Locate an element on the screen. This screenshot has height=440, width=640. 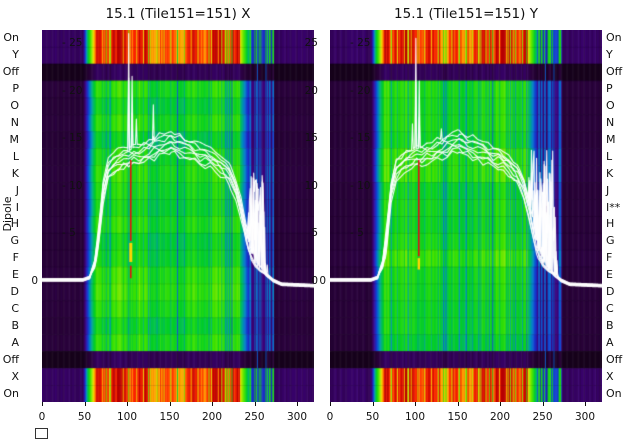
dipole-label-left: I is located at coordinates (17, 207).